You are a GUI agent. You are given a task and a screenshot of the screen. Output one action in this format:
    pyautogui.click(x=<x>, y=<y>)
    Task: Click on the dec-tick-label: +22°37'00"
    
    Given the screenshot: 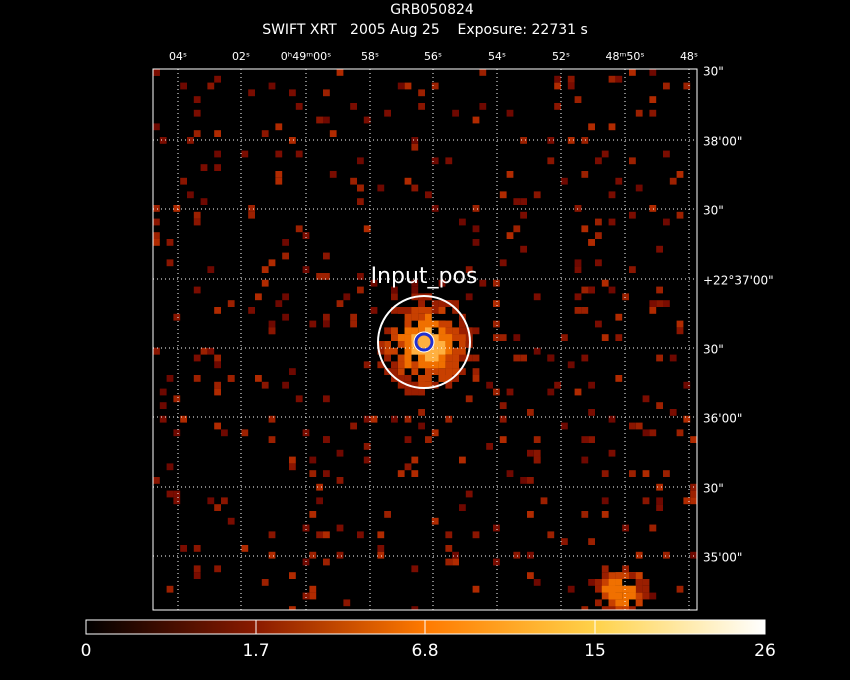 What is the action you would take?
    pyautogui.click(x=738, y=281)
    